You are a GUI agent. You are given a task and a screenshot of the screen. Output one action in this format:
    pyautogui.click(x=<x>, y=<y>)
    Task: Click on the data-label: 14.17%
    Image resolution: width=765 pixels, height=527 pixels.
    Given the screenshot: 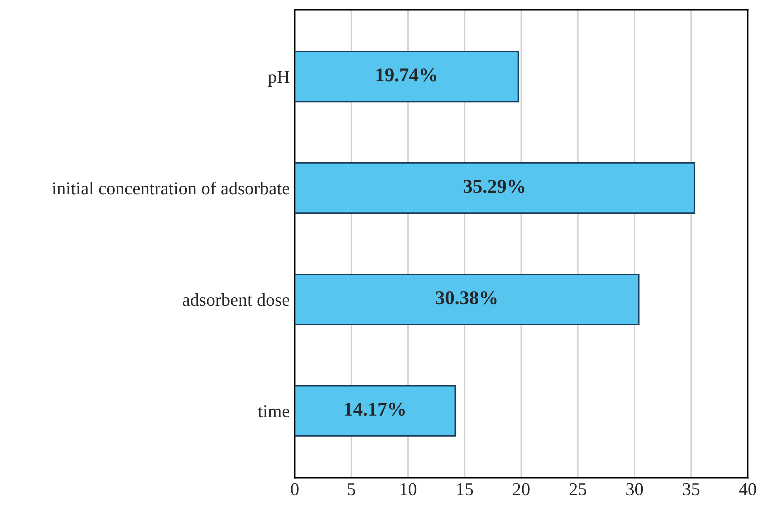 What is the action you would take?
    pyautogui.click(x=375, y=409)
    